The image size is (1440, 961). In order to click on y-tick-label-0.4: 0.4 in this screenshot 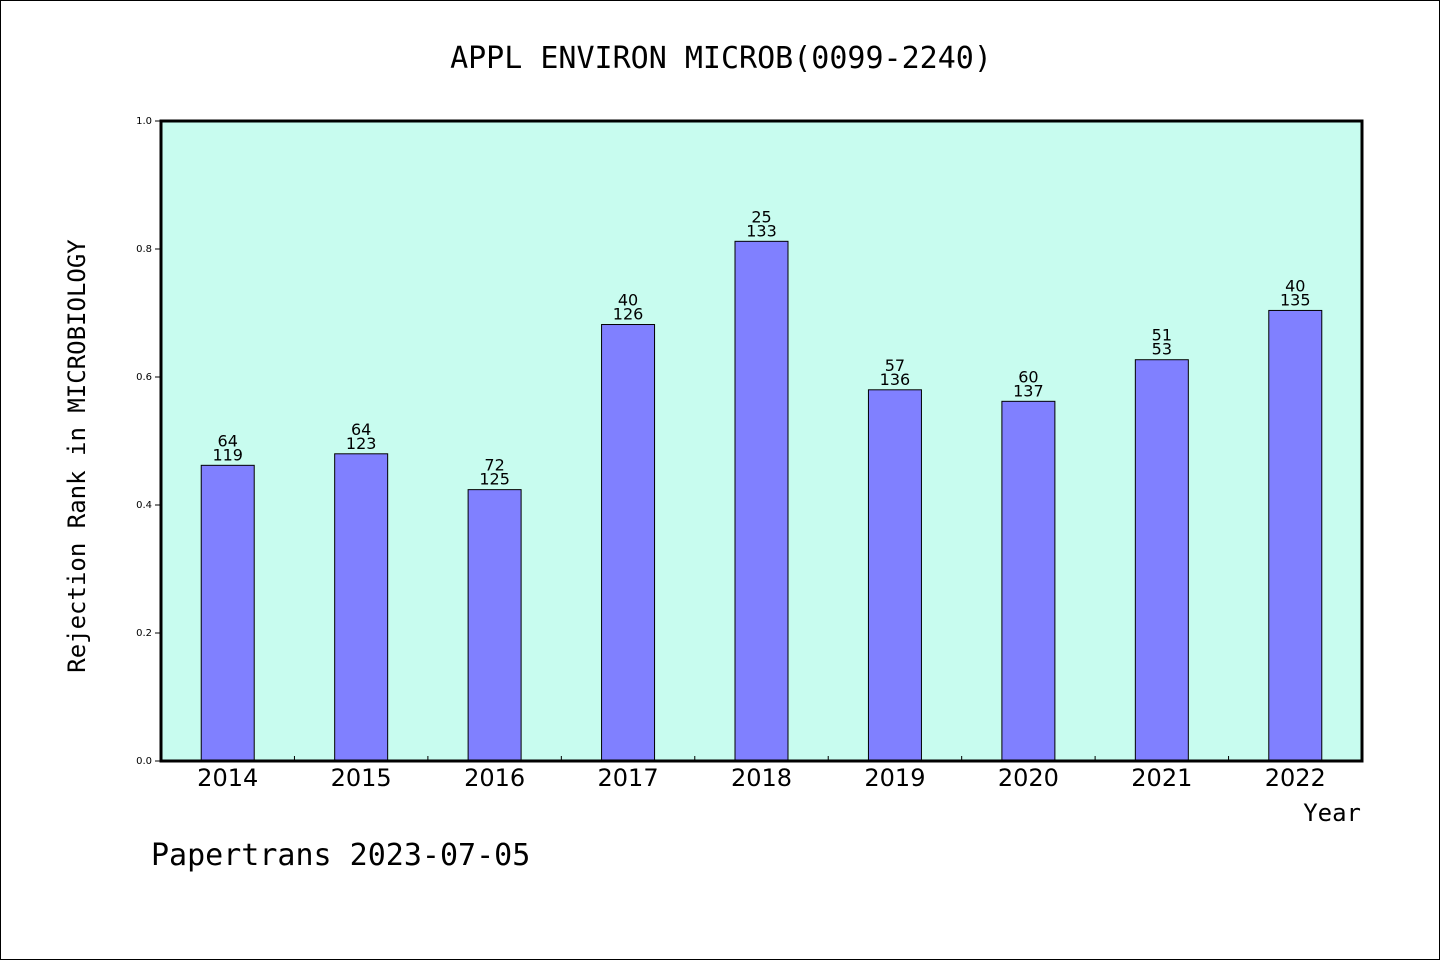, I will do `click(144, 505)`.